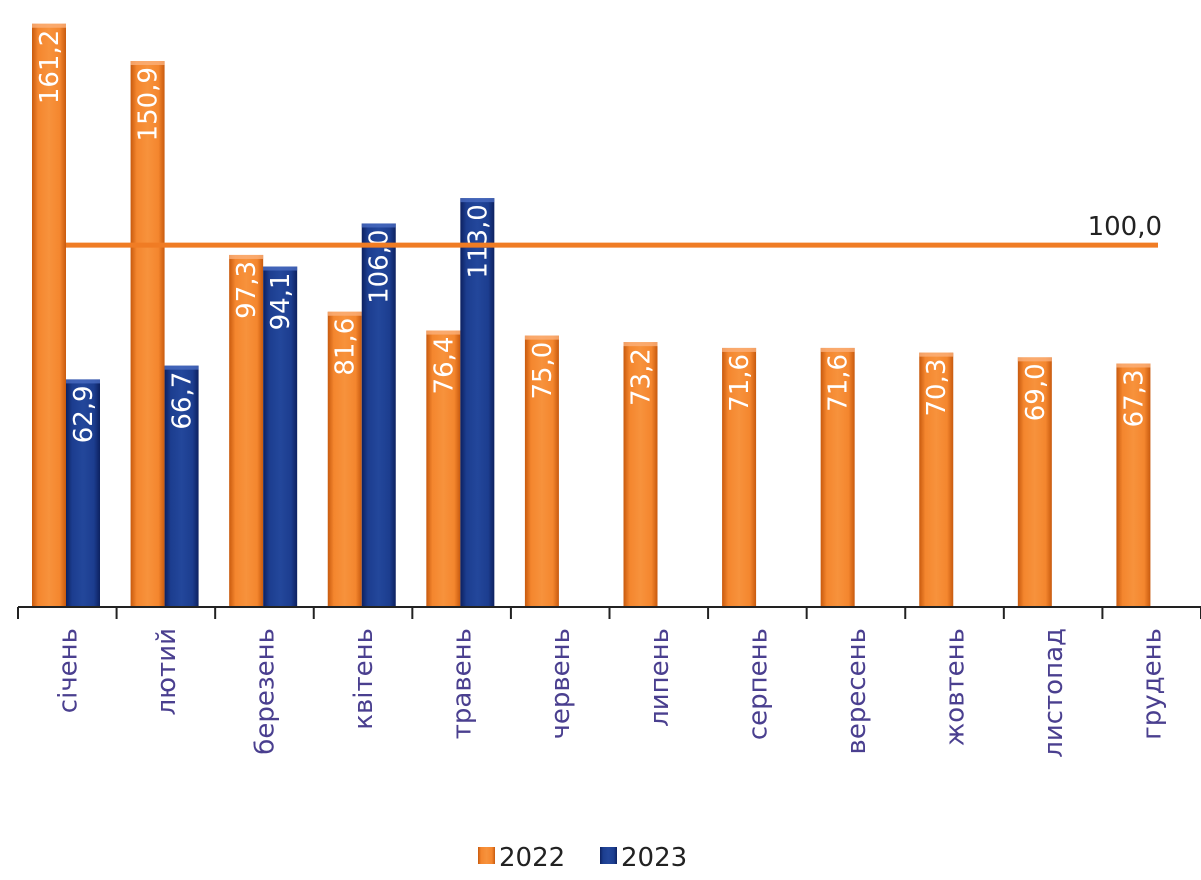  Describe the element at coordinates (478, 241) in the screenshot. I see `data-label: 113,0` at that location.